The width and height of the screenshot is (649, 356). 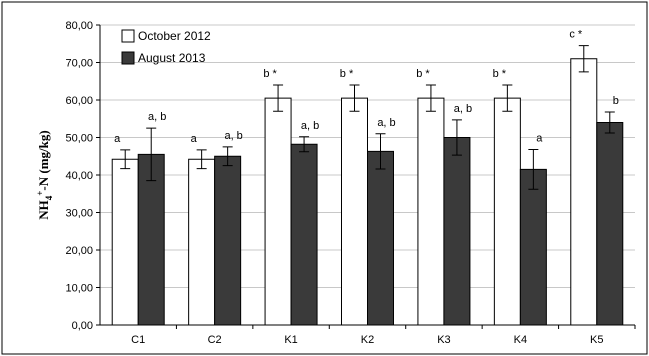 I want to click on x-tick-label: K5, so click(x=596, y=340).